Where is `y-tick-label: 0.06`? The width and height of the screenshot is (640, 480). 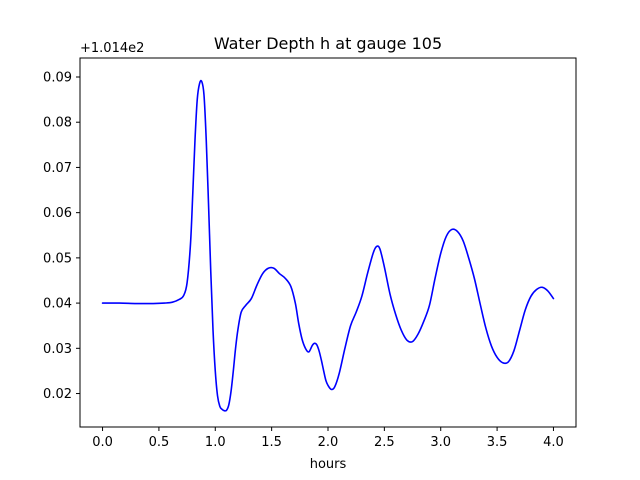 y-tick-label: 0.06 is located at coordinates (57, 213).